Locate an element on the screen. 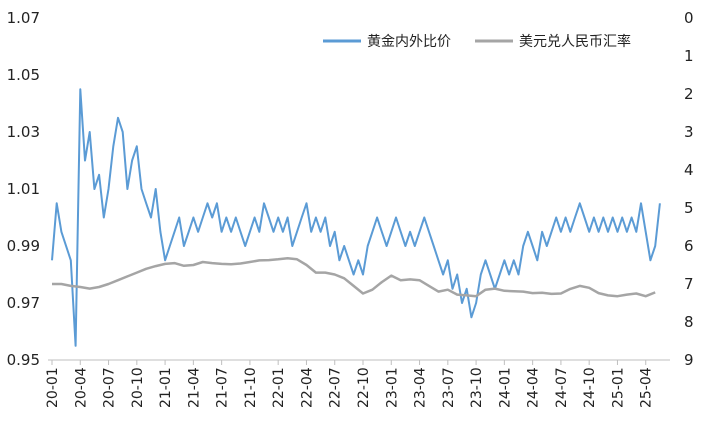 Image resolution: width=716 pixels, height=429 pixels. x-tick-label: 20-07 is located at coordinates (110, 387).